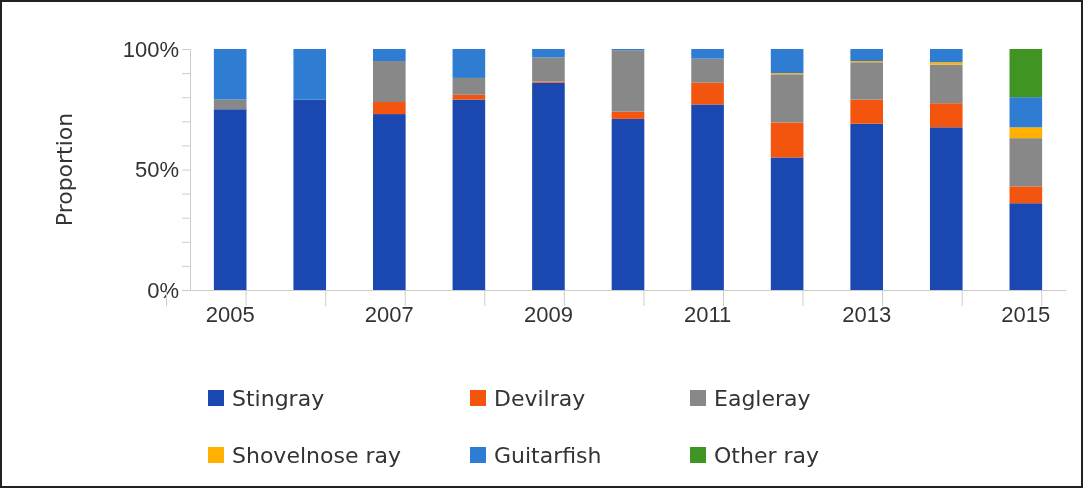  I want to click on x-tick-label: 2011, so click(707, 314).